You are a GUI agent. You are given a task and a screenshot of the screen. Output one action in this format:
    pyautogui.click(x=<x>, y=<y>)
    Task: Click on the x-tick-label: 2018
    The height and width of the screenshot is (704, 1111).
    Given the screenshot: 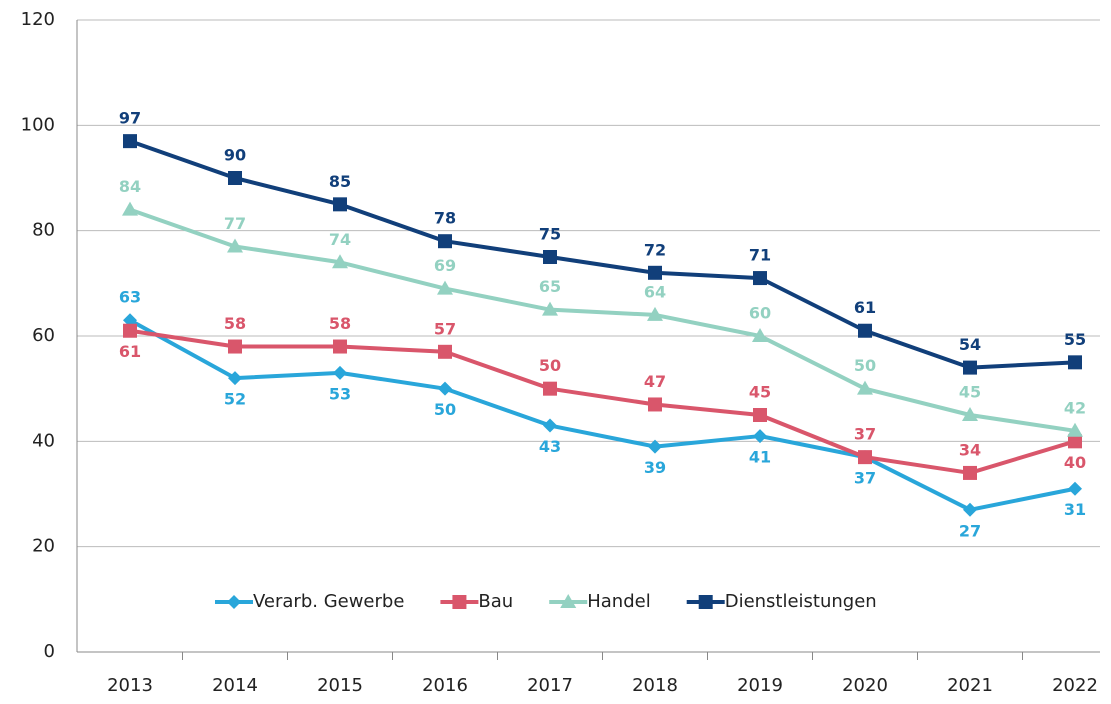 What is the action you would take?
    pyautogui.click(x=655, y=685)
    